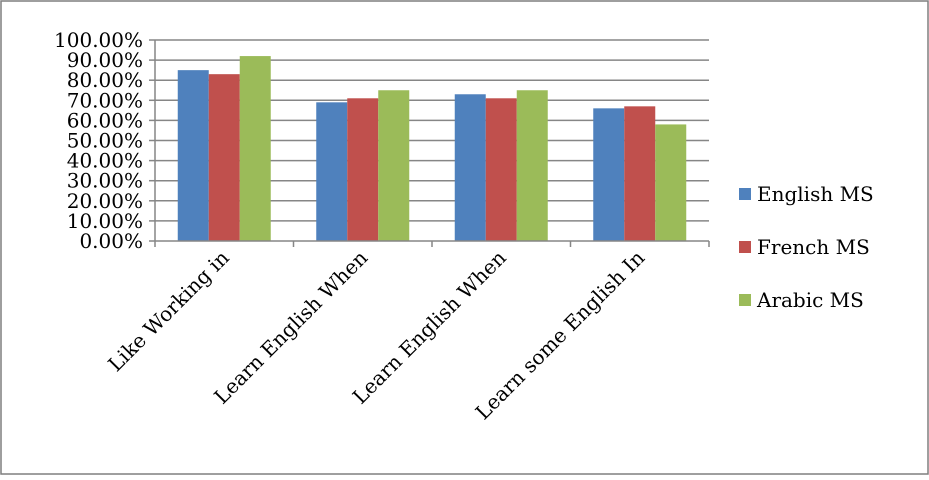 The width and height of the screenshot is (929, 480). Describe the element at coordinates (810, 300) in the screenshot. I see `legend-label: Arabic MS` at that location.